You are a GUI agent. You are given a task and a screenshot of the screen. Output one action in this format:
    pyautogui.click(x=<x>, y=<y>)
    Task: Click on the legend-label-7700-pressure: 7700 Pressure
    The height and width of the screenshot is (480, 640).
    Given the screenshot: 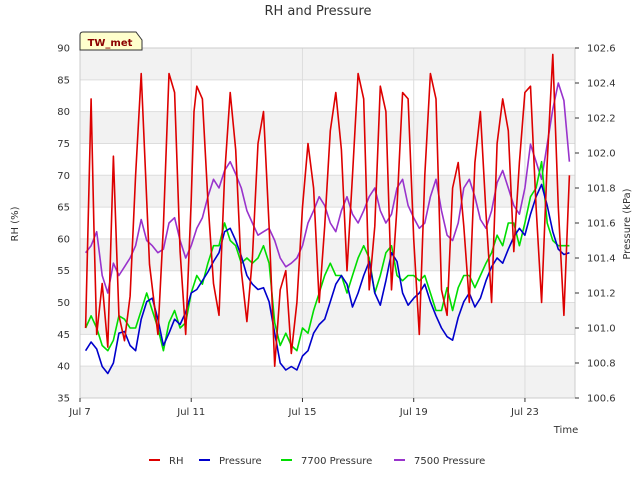 What is the action you would take?
    pyautogui.click(x=336, y=461)
    